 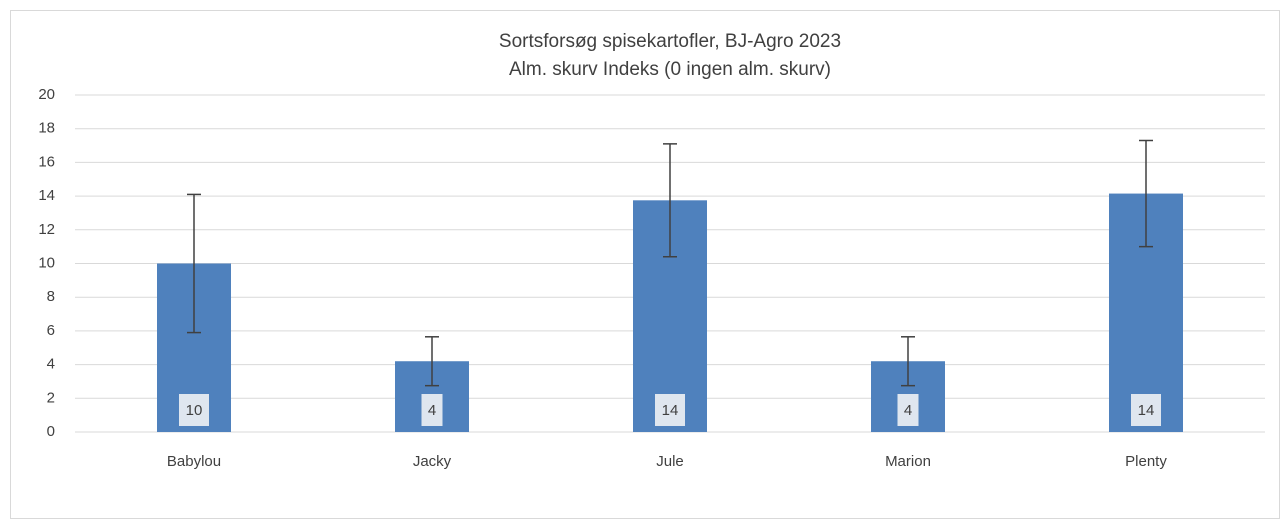 What do you see at coordinates (1146, 461) in the screenshot?
I see `x-tick-label: Plenty` at bounding box center [1146, 461].